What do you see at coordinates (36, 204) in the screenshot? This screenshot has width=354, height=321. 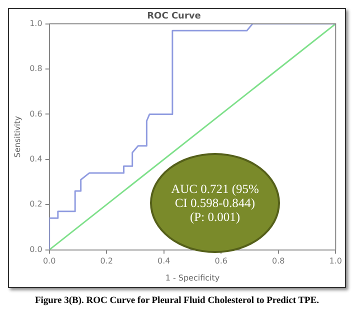 I see `y-tick-label: 0.2` at bounding box center [36, 204].